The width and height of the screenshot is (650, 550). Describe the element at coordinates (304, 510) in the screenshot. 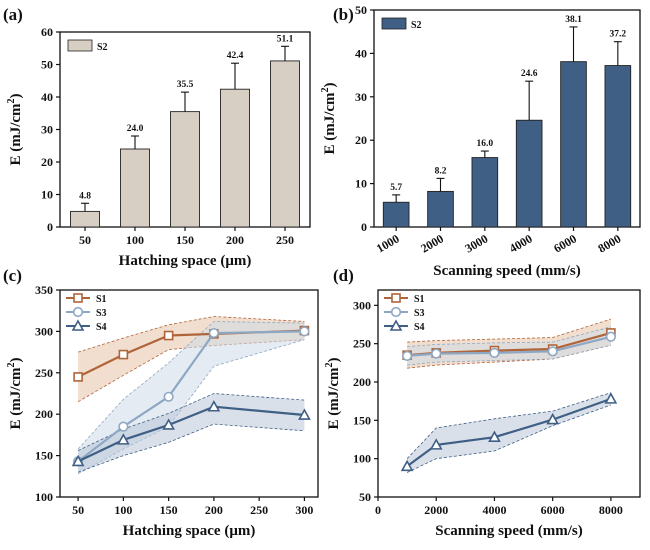

I see `x-tick-label: 300` at that location.